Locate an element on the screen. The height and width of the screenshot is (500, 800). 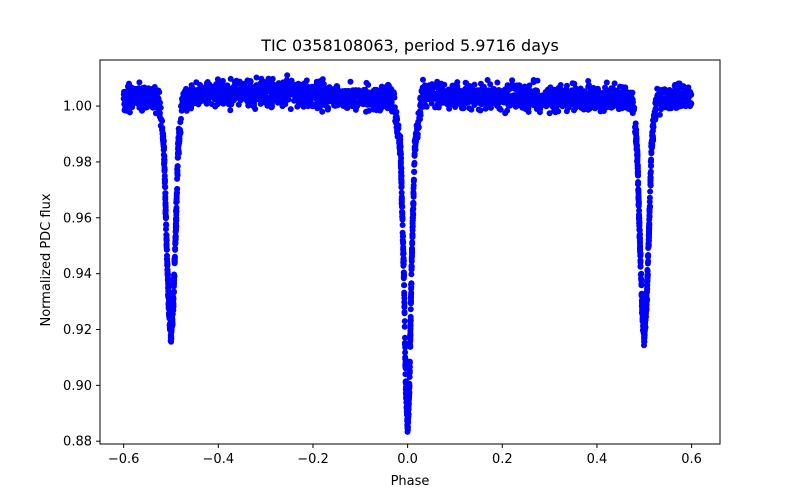
y-tick-label: 0.88 is located at coordinates (77, 442).